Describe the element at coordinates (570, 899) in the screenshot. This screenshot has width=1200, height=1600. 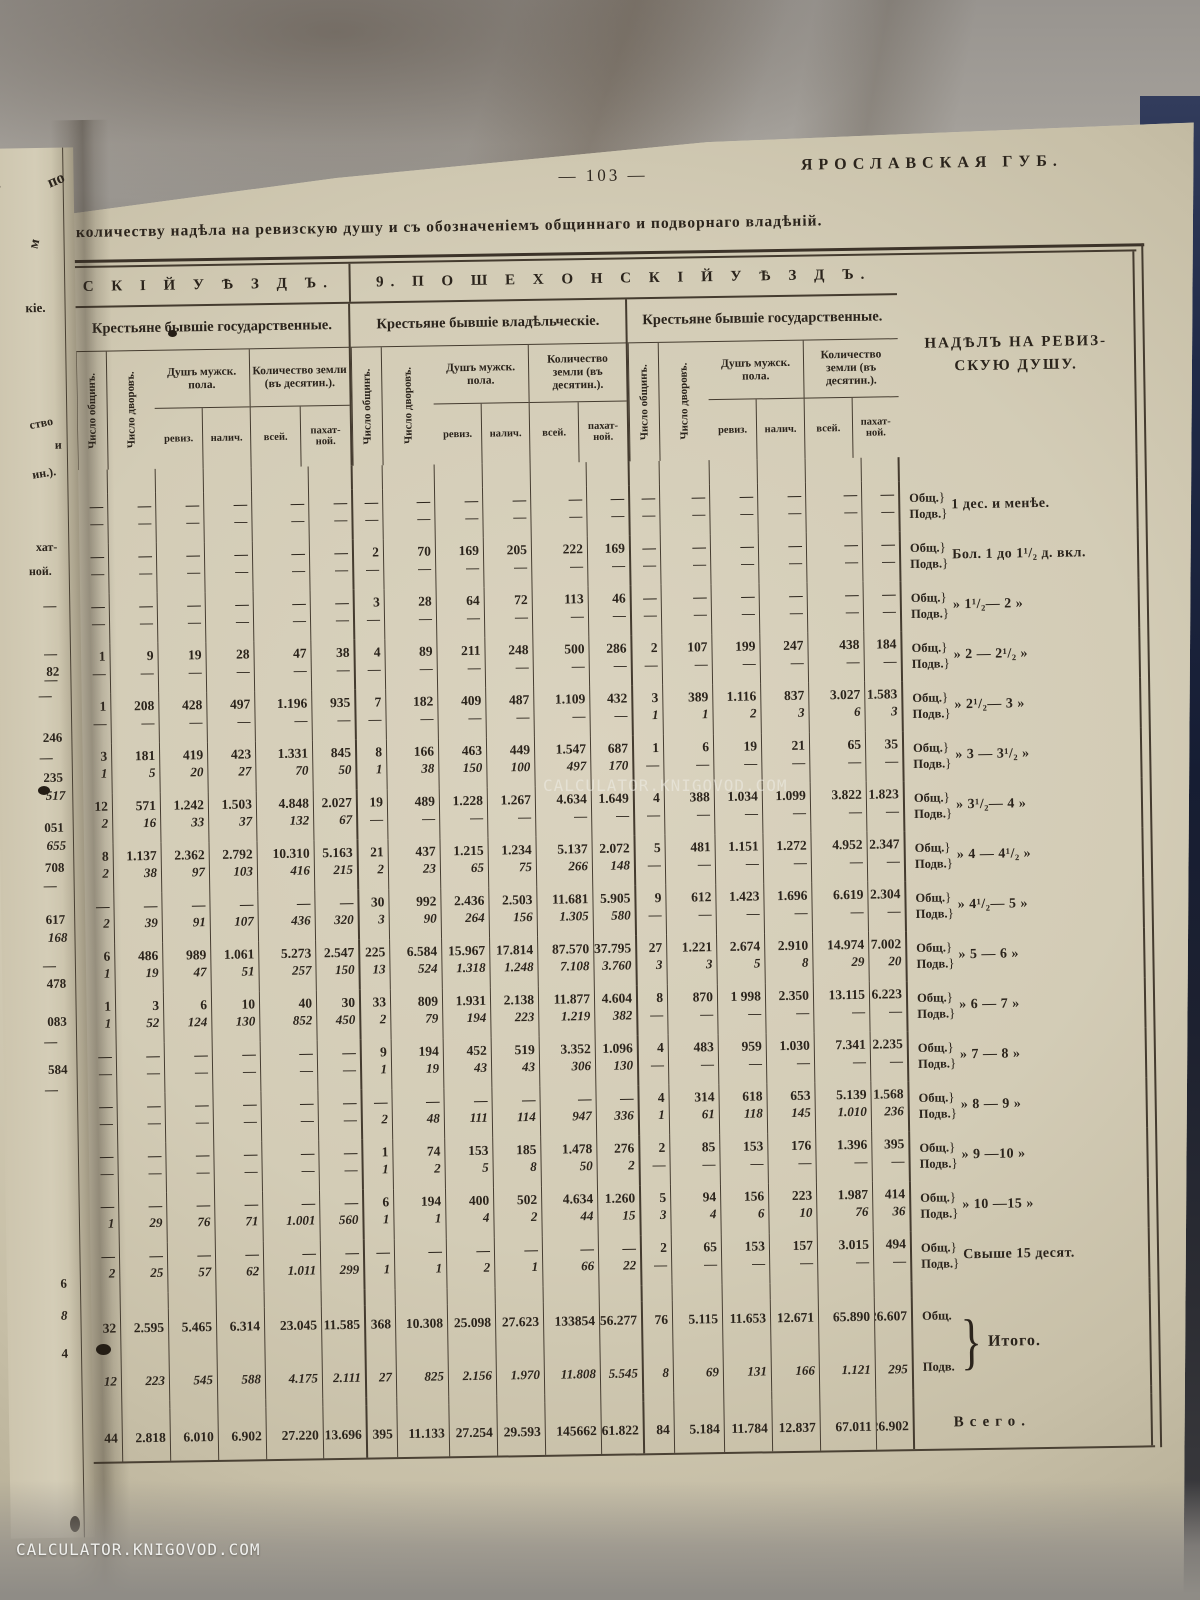
I see `obshch-value: 11.681` at that location.